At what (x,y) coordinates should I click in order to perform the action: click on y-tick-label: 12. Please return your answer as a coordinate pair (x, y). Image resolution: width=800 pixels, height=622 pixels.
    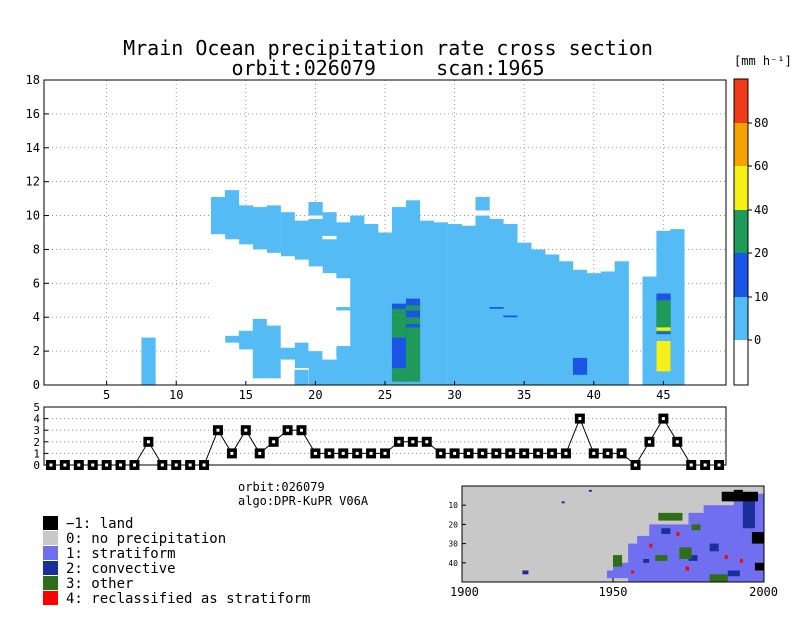
    Looking at the image, I should click on (33, 182).